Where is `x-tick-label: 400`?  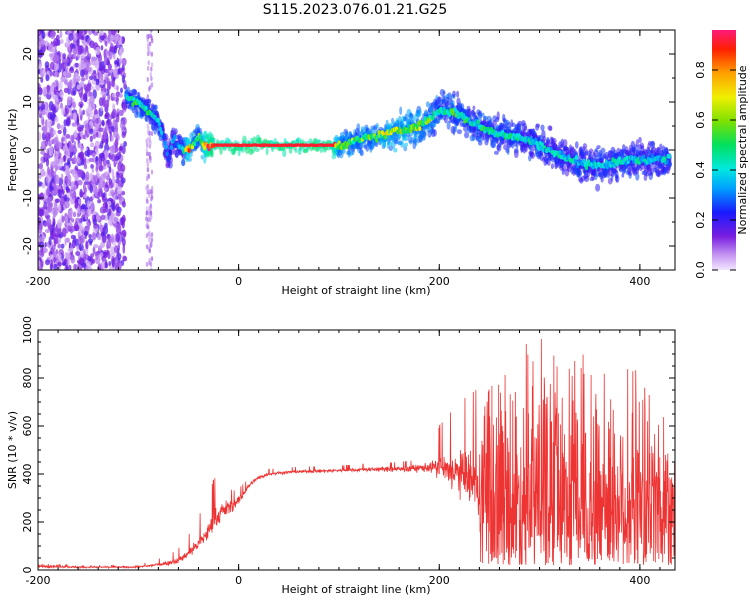
x-tick-label: 400 is located at coordinates (639, 281).